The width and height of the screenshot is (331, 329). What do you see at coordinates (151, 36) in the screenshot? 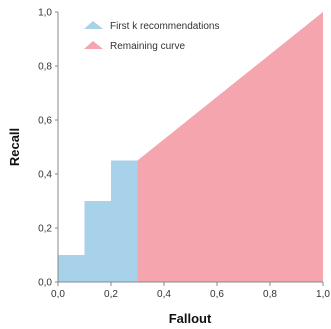
I see `legend: First k recommendations Remaining curve` at bounding box center [151, 36].